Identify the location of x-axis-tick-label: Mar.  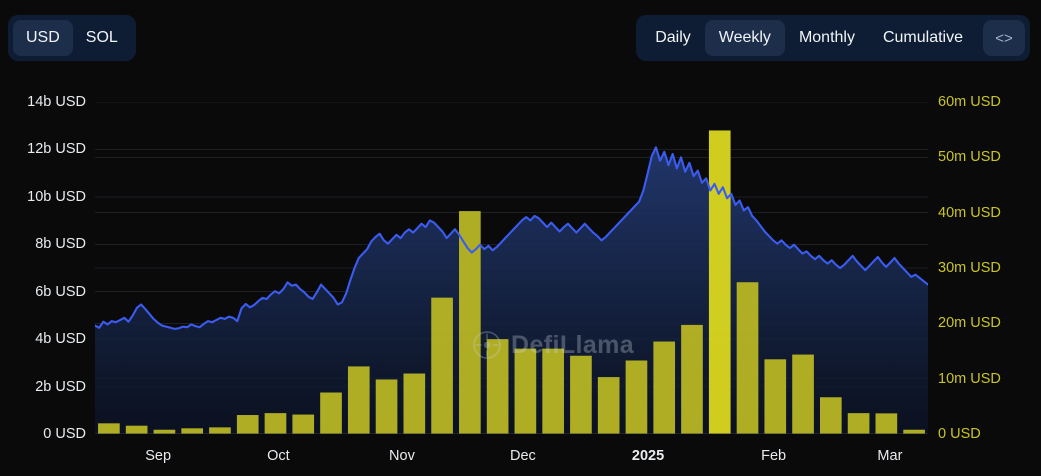
(890, 456).